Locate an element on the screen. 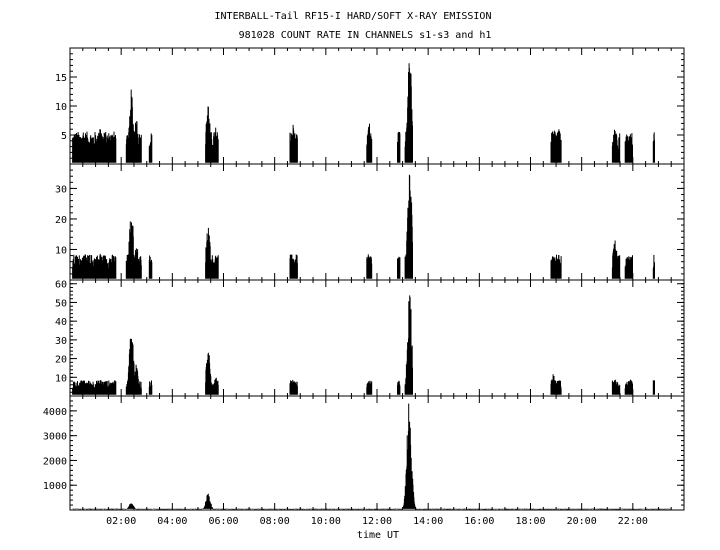 This screenshot has height=550, width=720. data-trace-s3 is located at coordinates (363, 345).